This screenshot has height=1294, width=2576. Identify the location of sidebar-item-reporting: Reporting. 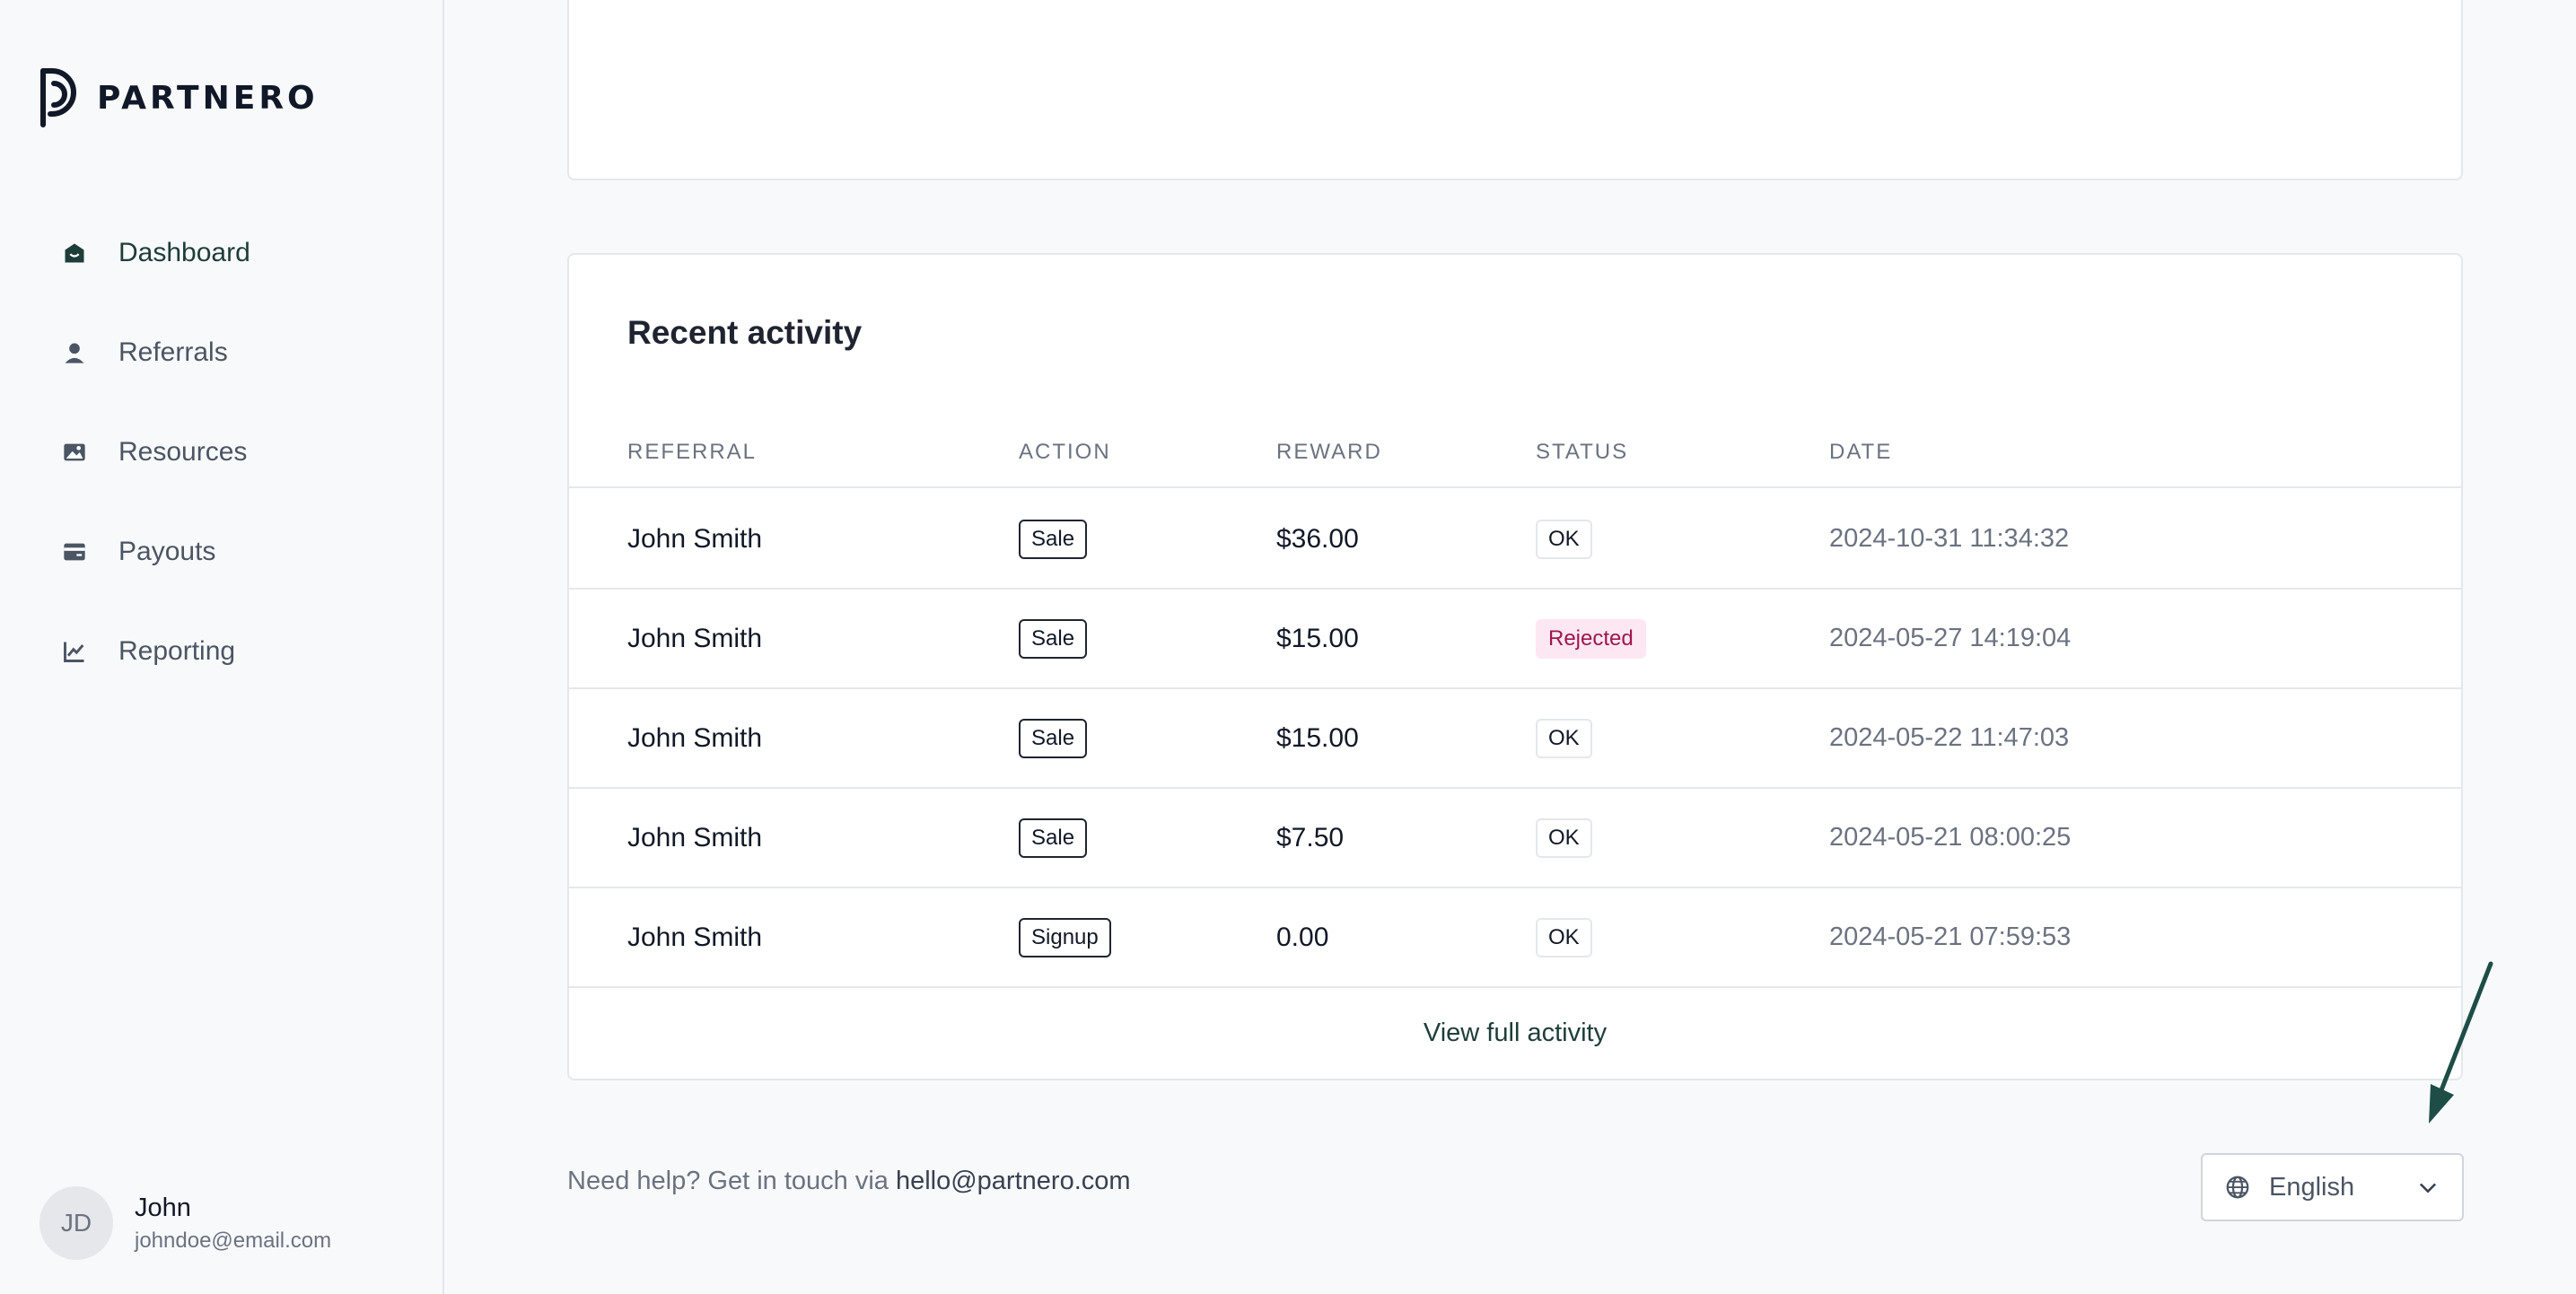
(240, 651).